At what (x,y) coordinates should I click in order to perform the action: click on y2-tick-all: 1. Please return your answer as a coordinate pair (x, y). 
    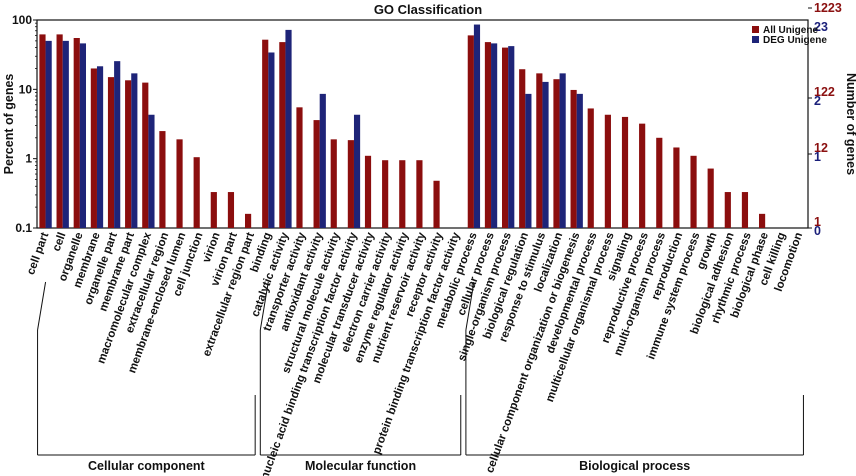
    Looking at the image, I should click on (817, 222).